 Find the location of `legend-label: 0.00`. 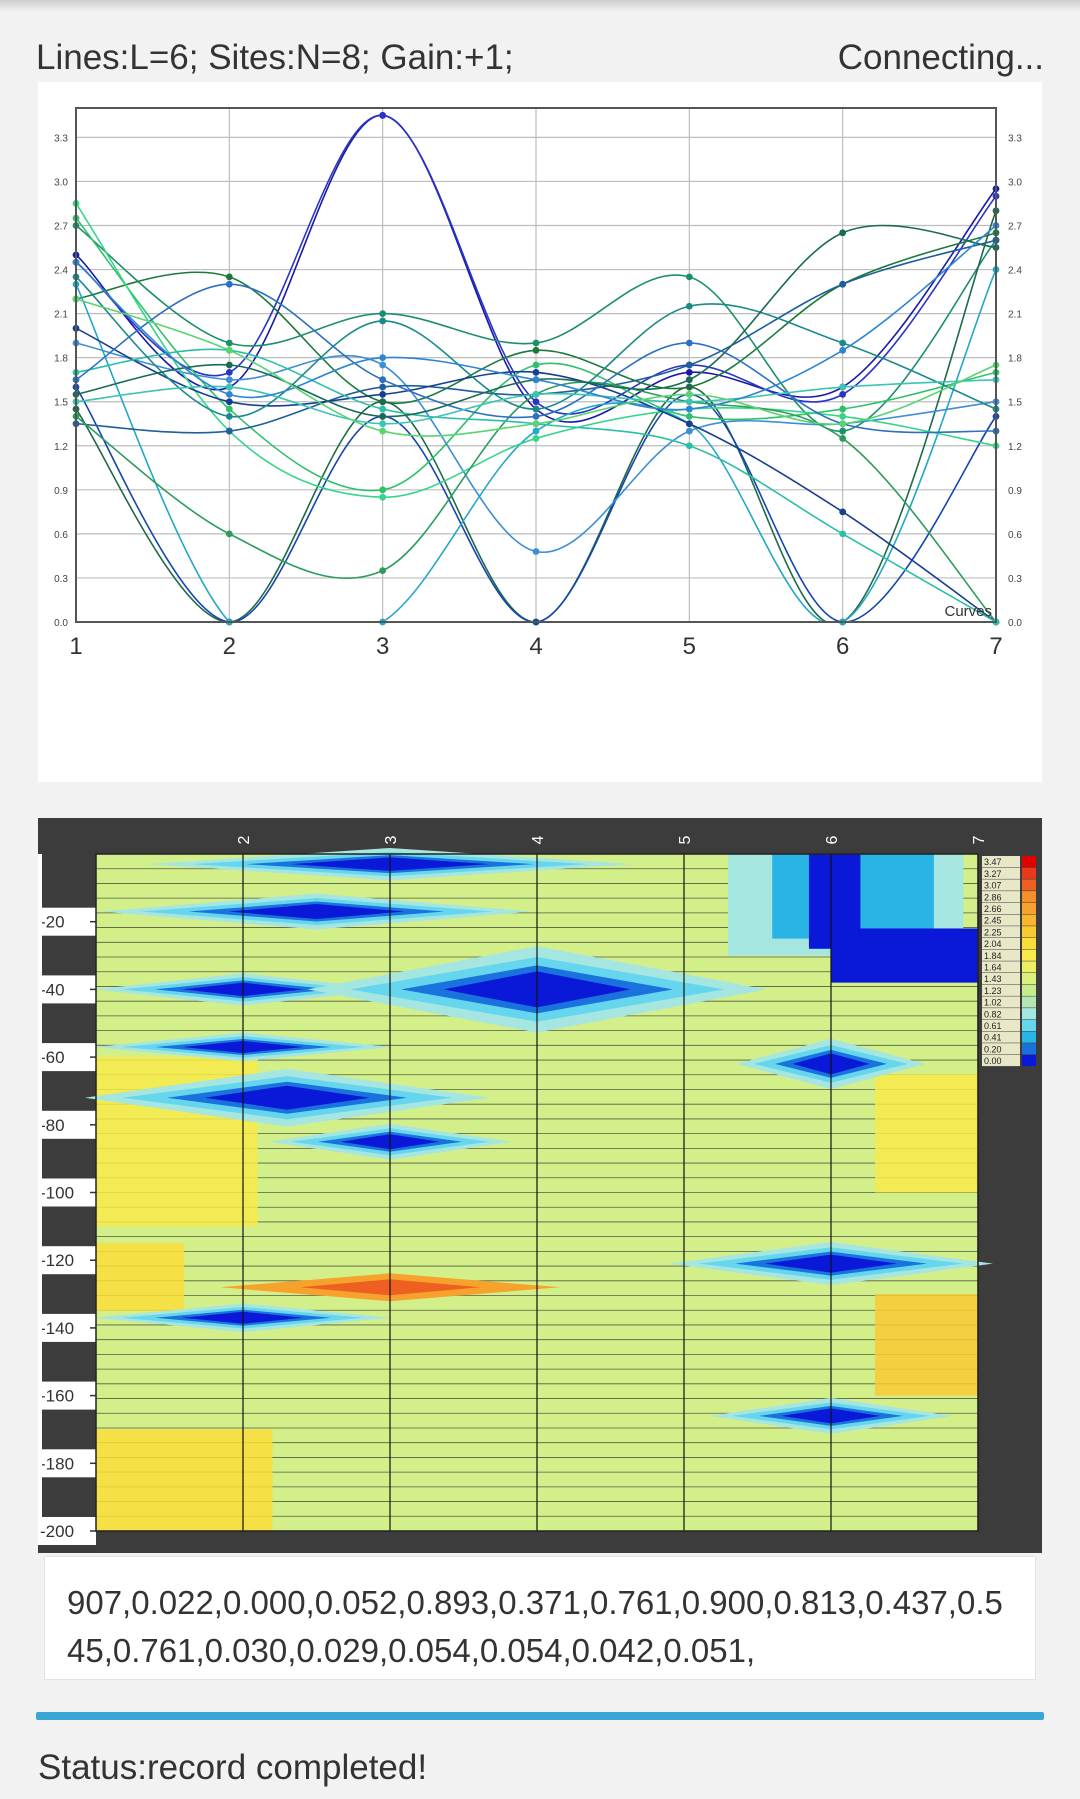

legend-label: 0.00 is located at coordinates (993, 1061).